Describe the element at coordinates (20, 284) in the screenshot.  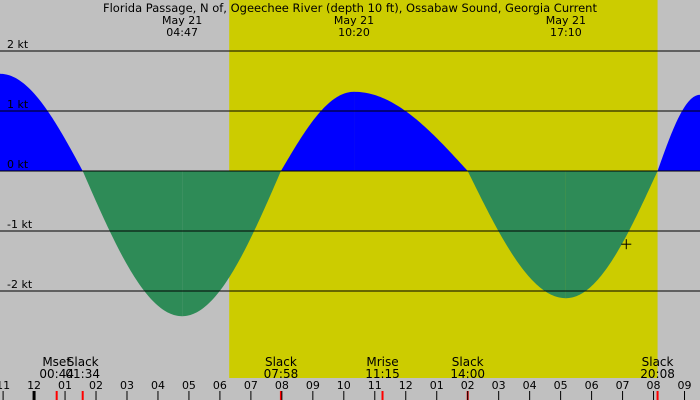
I see `y-tick-label: -2 kt` at that location.